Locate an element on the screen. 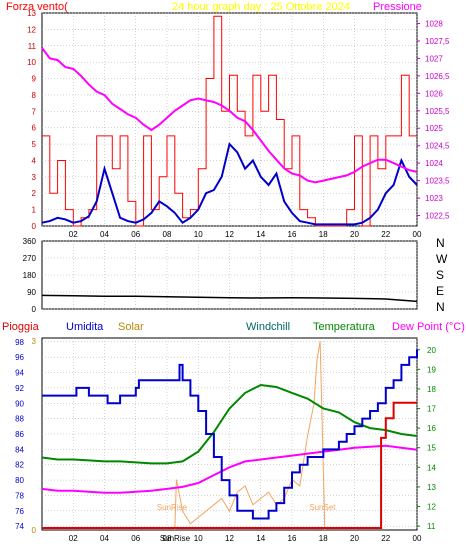 The height and width of the screenshot is (555, 466). pressure-tick-label: 1024 is located at coordinates (434, 163).